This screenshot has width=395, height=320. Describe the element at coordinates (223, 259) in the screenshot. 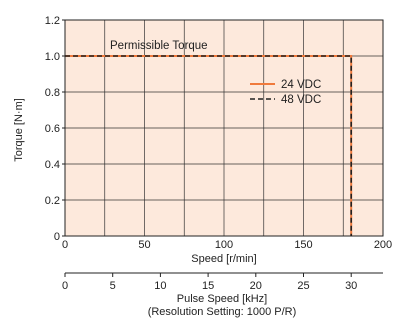

I see `x-axis-label: Speed [r/min]` at that location.